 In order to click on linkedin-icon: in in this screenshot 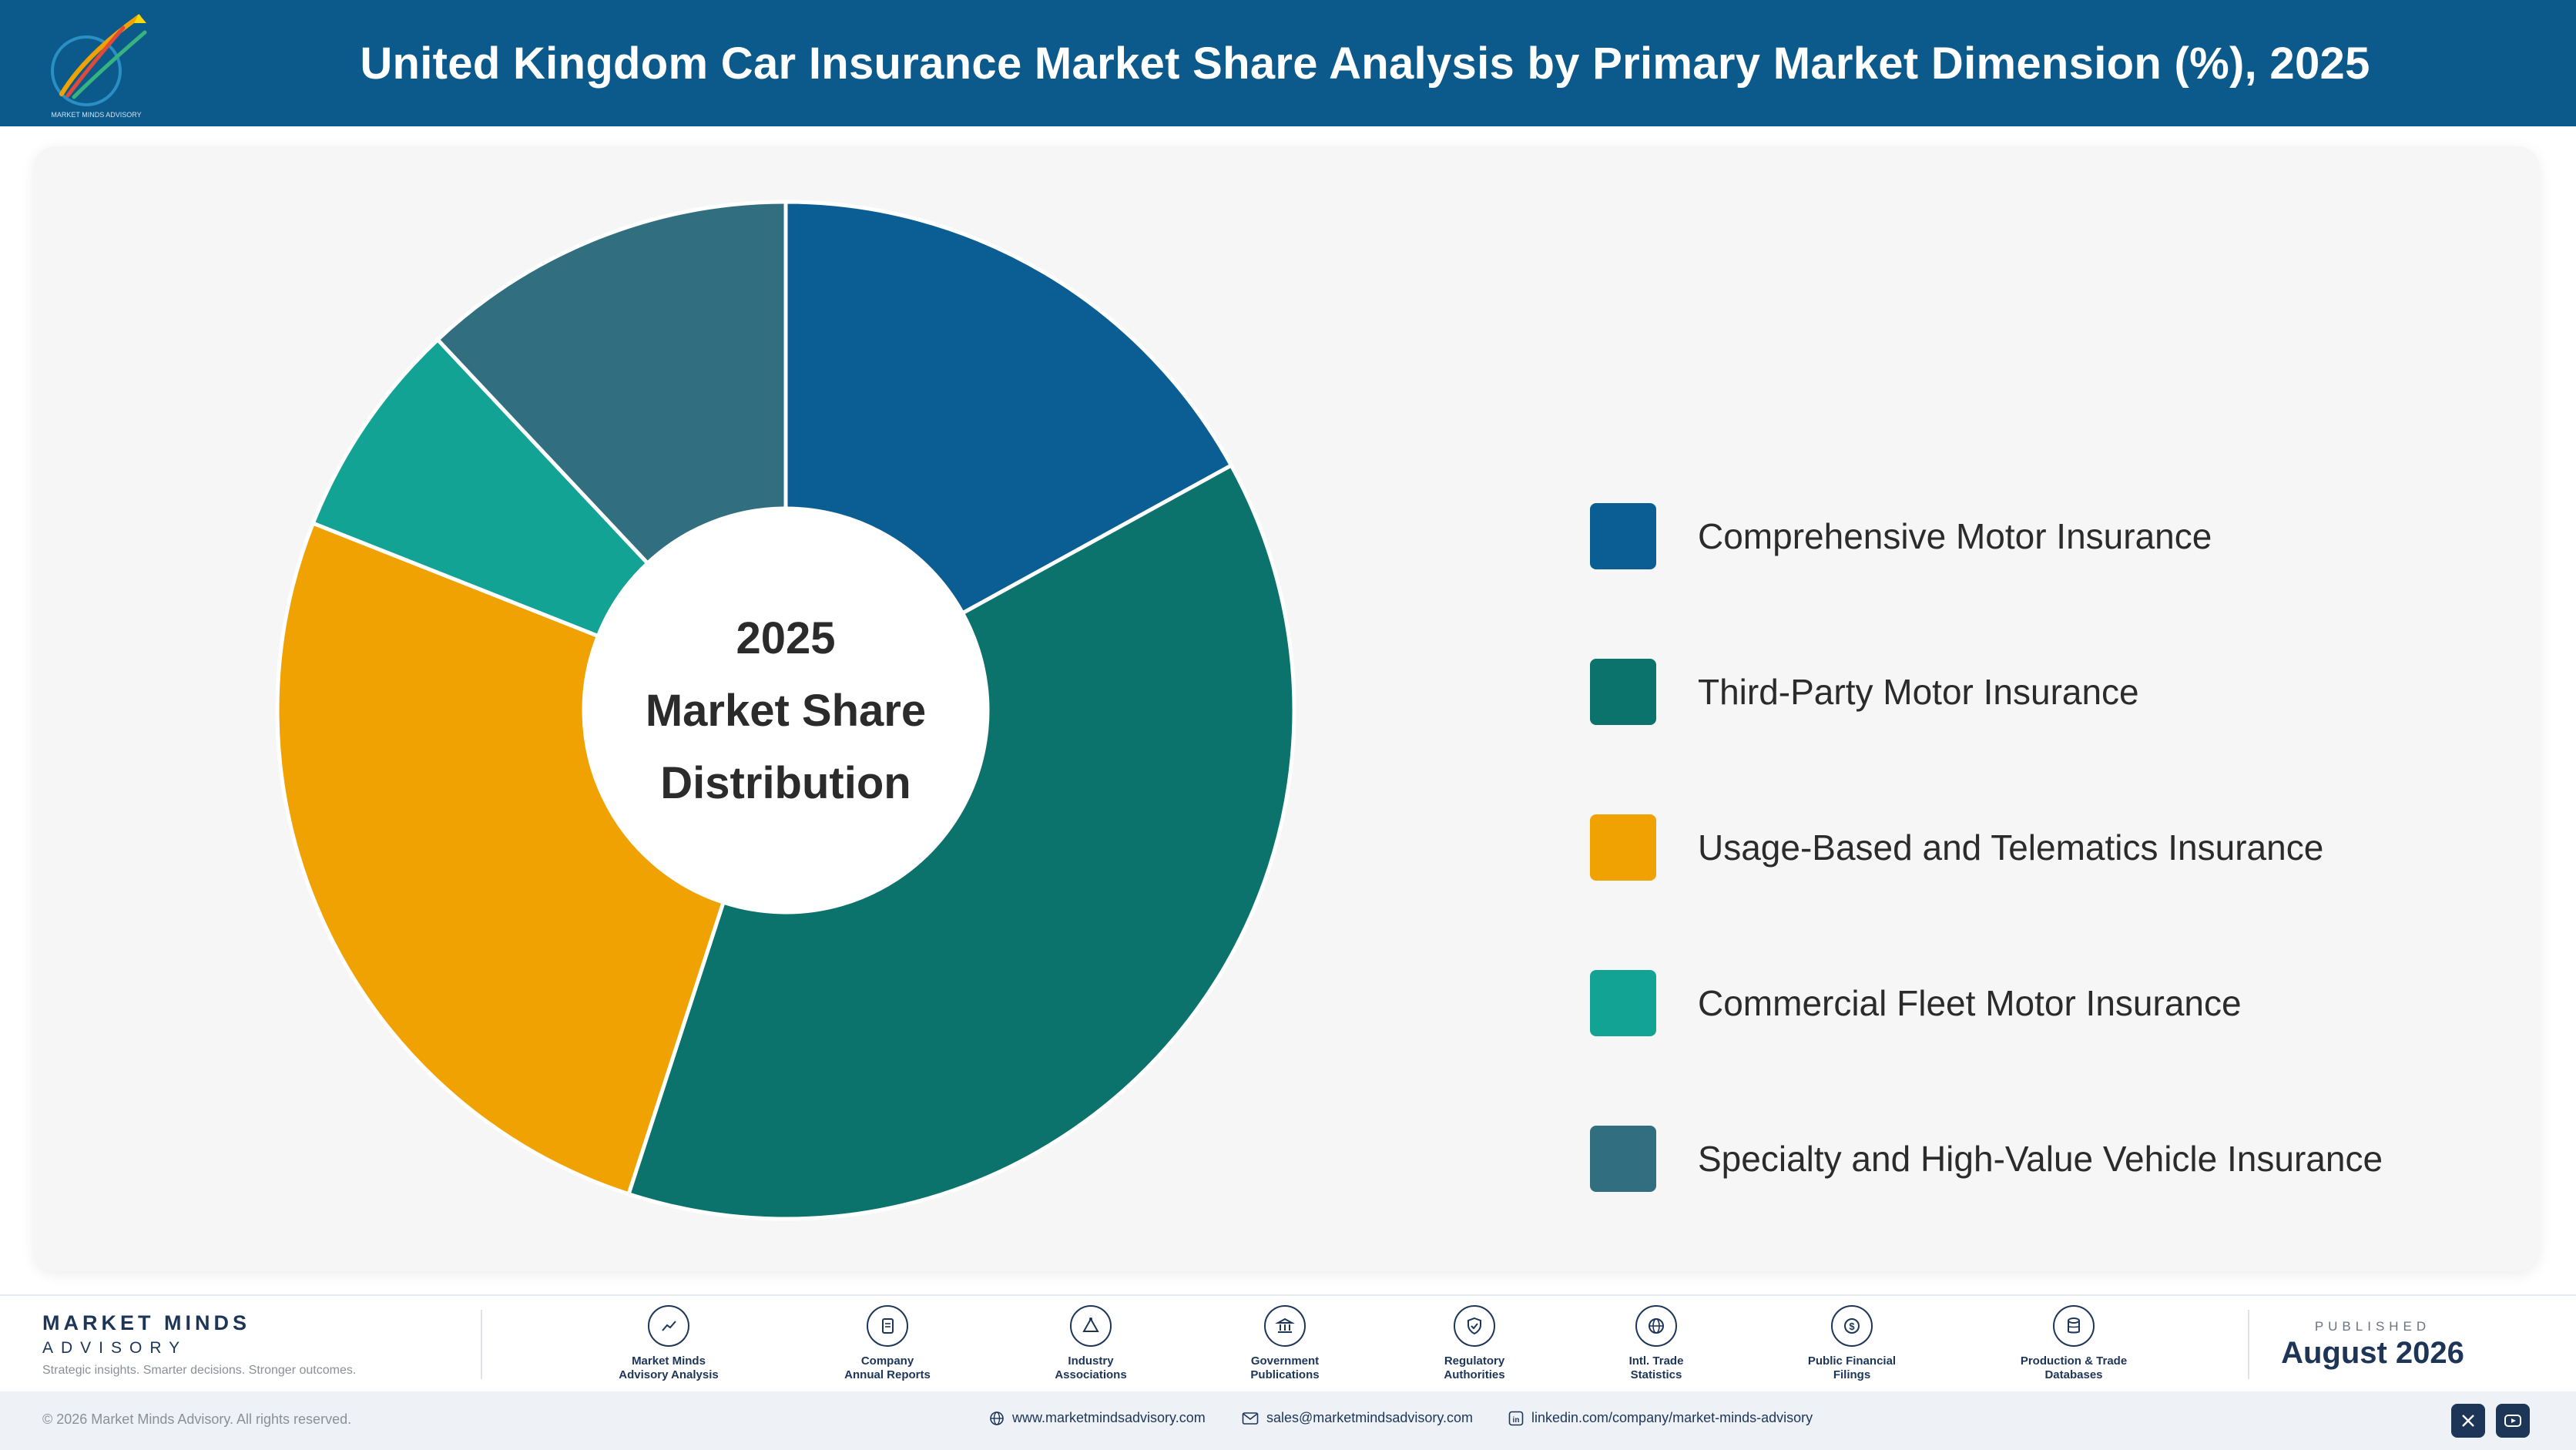, I will do `click(1516, 1418)`.